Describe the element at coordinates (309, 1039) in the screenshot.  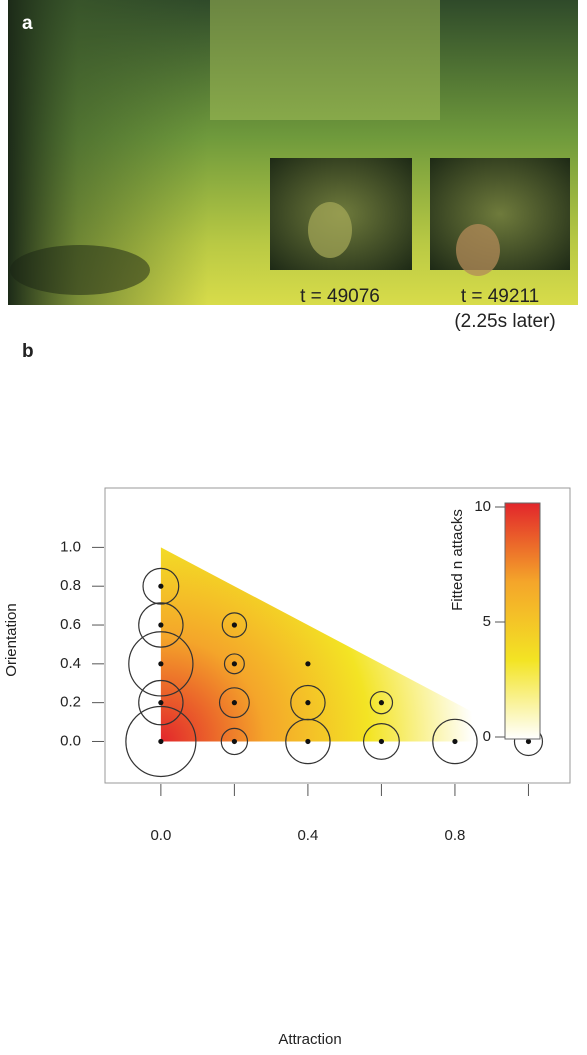
I see `x-axis-title: Attraction` at that location.